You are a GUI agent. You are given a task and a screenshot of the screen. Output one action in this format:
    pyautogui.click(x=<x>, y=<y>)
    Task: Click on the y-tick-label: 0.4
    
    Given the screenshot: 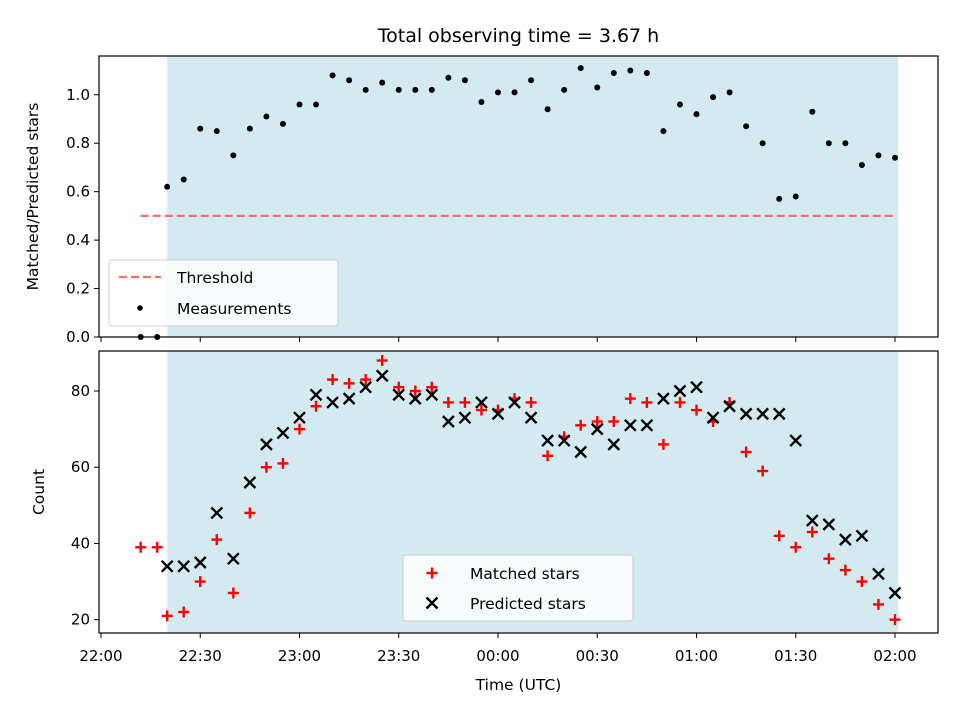 What is the action you would take?
    pyautogui.click(x=78, y=240)
    